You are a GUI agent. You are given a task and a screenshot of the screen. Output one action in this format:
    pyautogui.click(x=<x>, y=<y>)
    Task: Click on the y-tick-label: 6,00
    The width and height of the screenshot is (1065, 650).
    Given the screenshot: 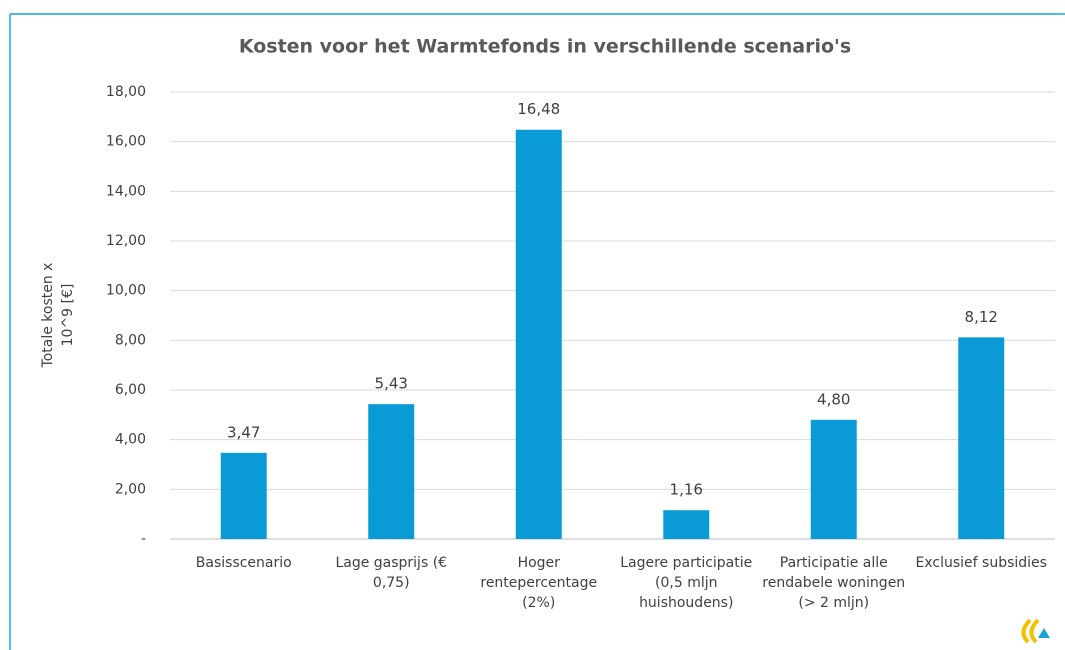 What is the action you would take?
    pyautogui.click(x=130, y=390)
    